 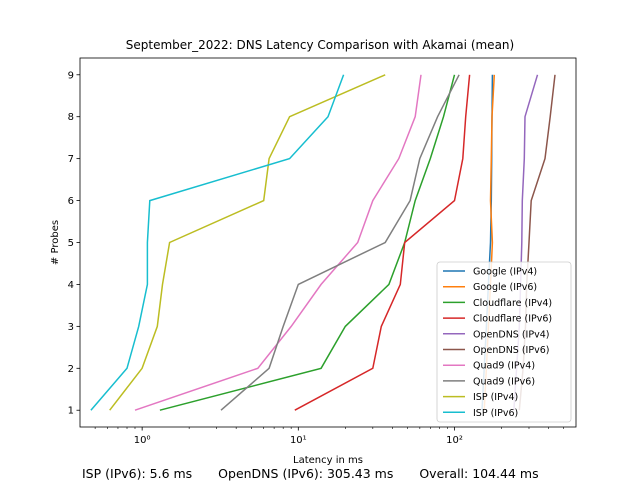 I want to click on y-tick-label-7: 7, so click(x=71, y=159).